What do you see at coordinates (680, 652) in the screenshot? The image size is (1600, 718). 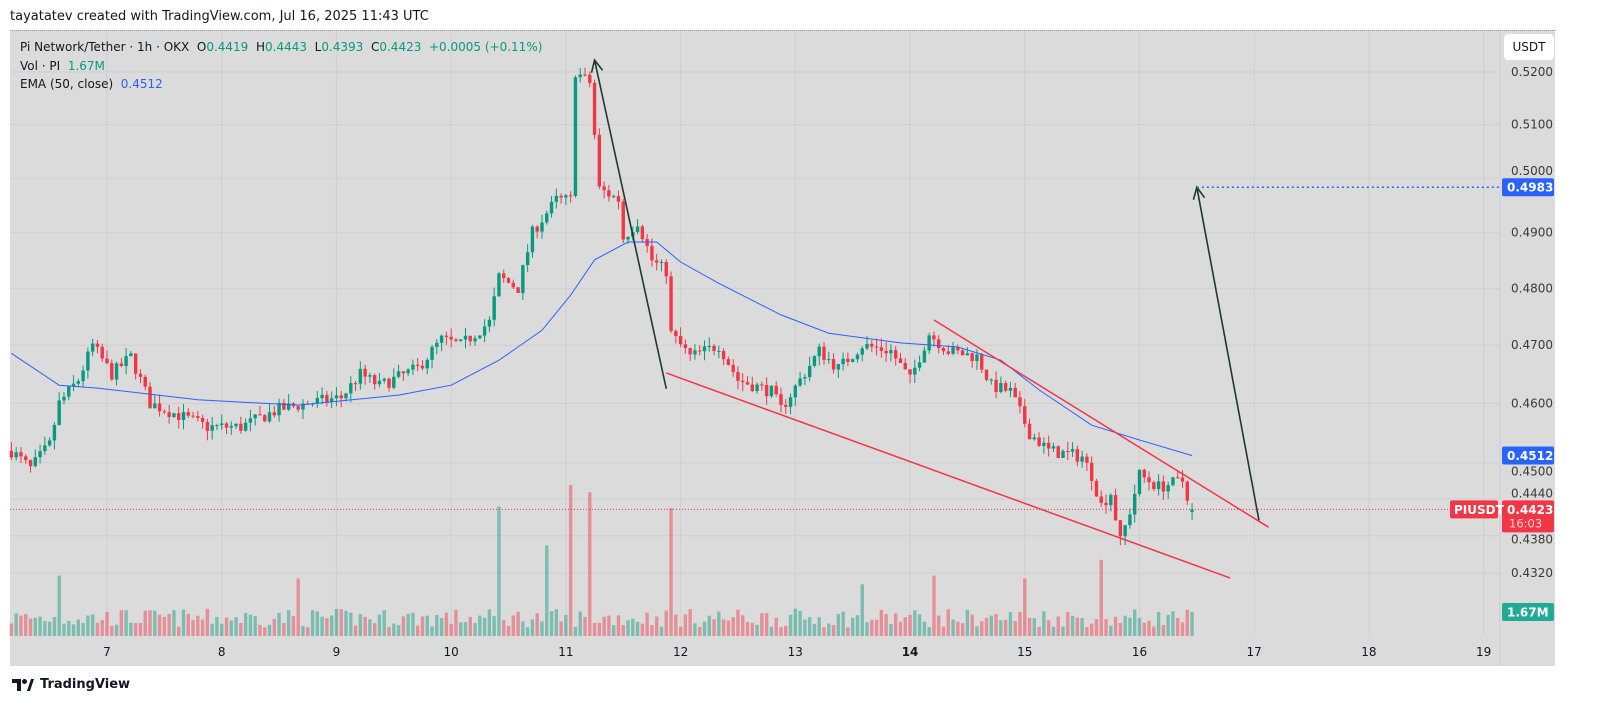 I see `x-tick-label: 12` at bounding box center [680, 652].